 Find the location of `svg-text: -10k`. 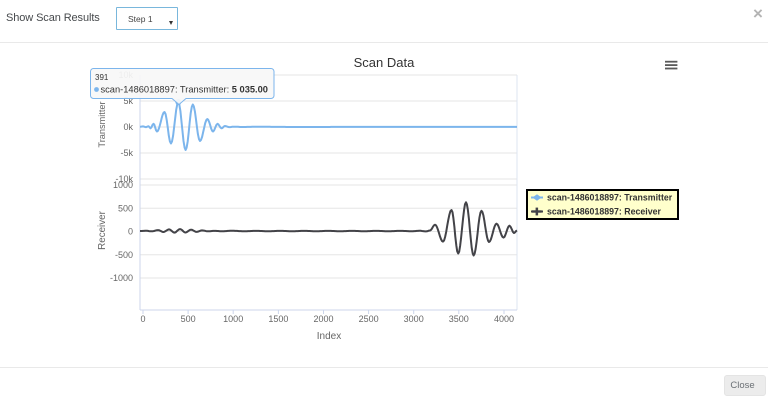

svg-text: -10k is located at coordinates (124, 179).